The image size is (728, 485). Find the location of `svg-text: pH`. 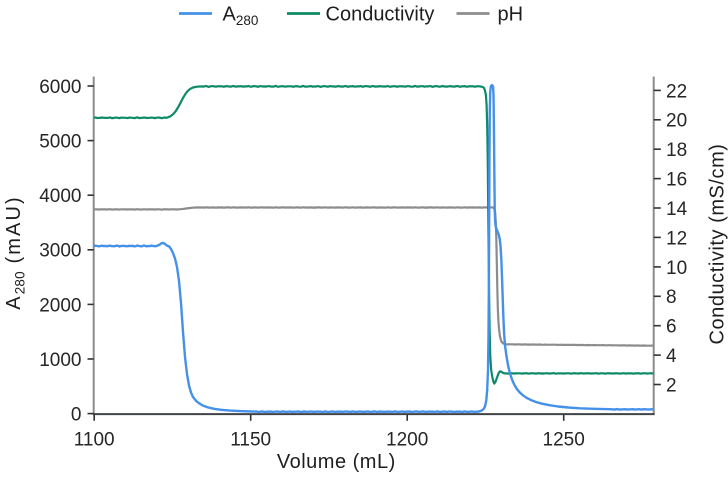

svg-text: pH is located at coordinates (511, 15).